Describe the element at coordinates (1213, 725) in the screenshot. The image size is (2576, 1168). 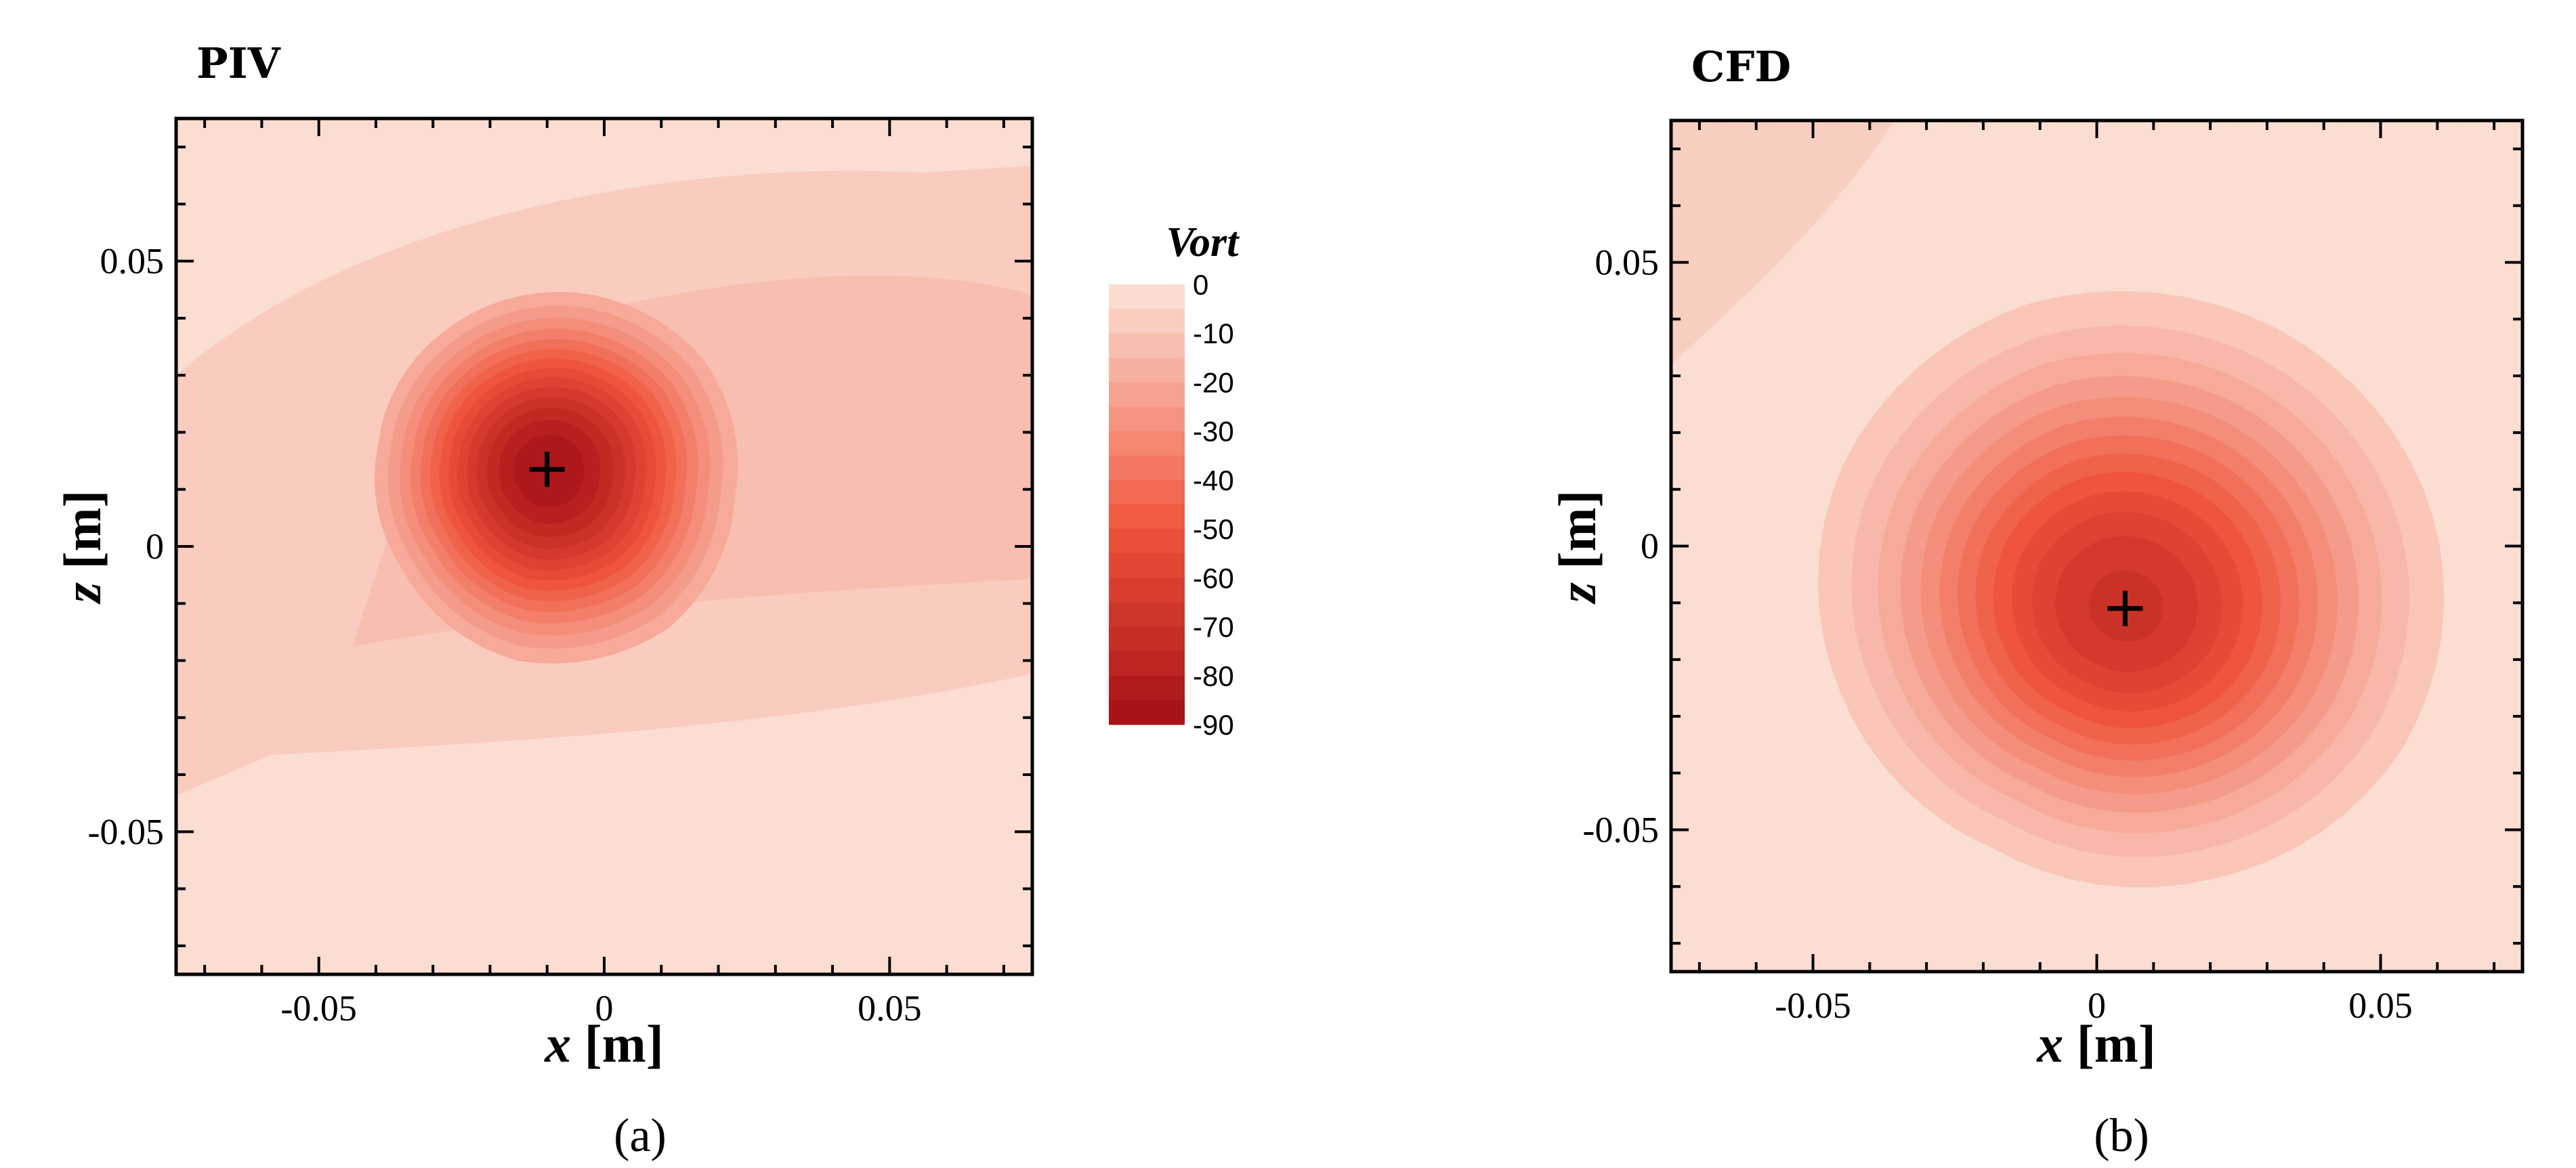
I see `colorbar-label: -90` at that location.